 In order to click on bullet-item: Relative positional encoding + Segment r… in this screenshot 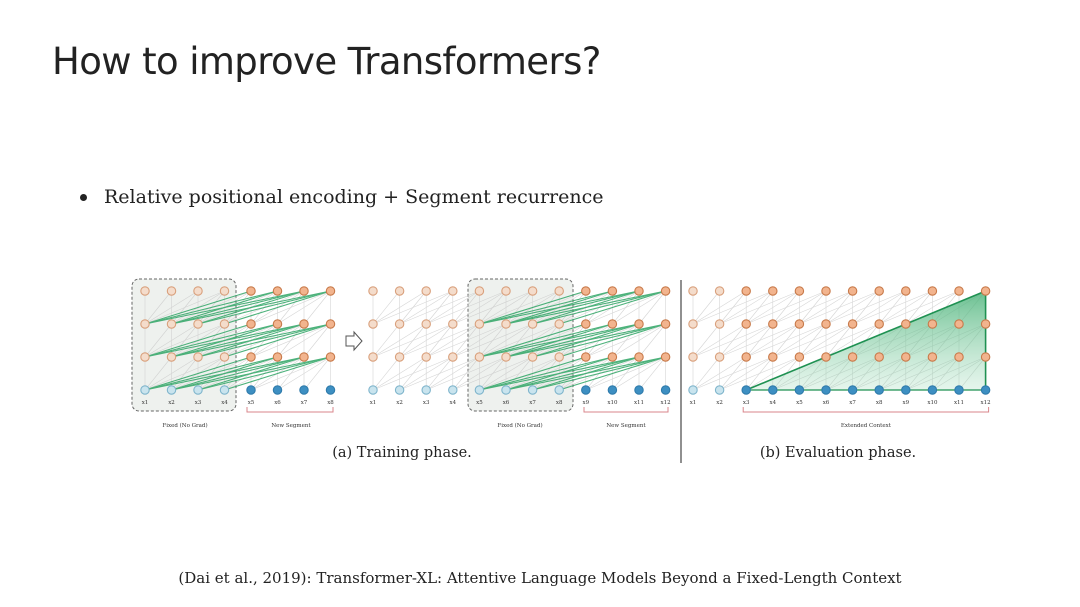, I will do `click(341, 197)`.